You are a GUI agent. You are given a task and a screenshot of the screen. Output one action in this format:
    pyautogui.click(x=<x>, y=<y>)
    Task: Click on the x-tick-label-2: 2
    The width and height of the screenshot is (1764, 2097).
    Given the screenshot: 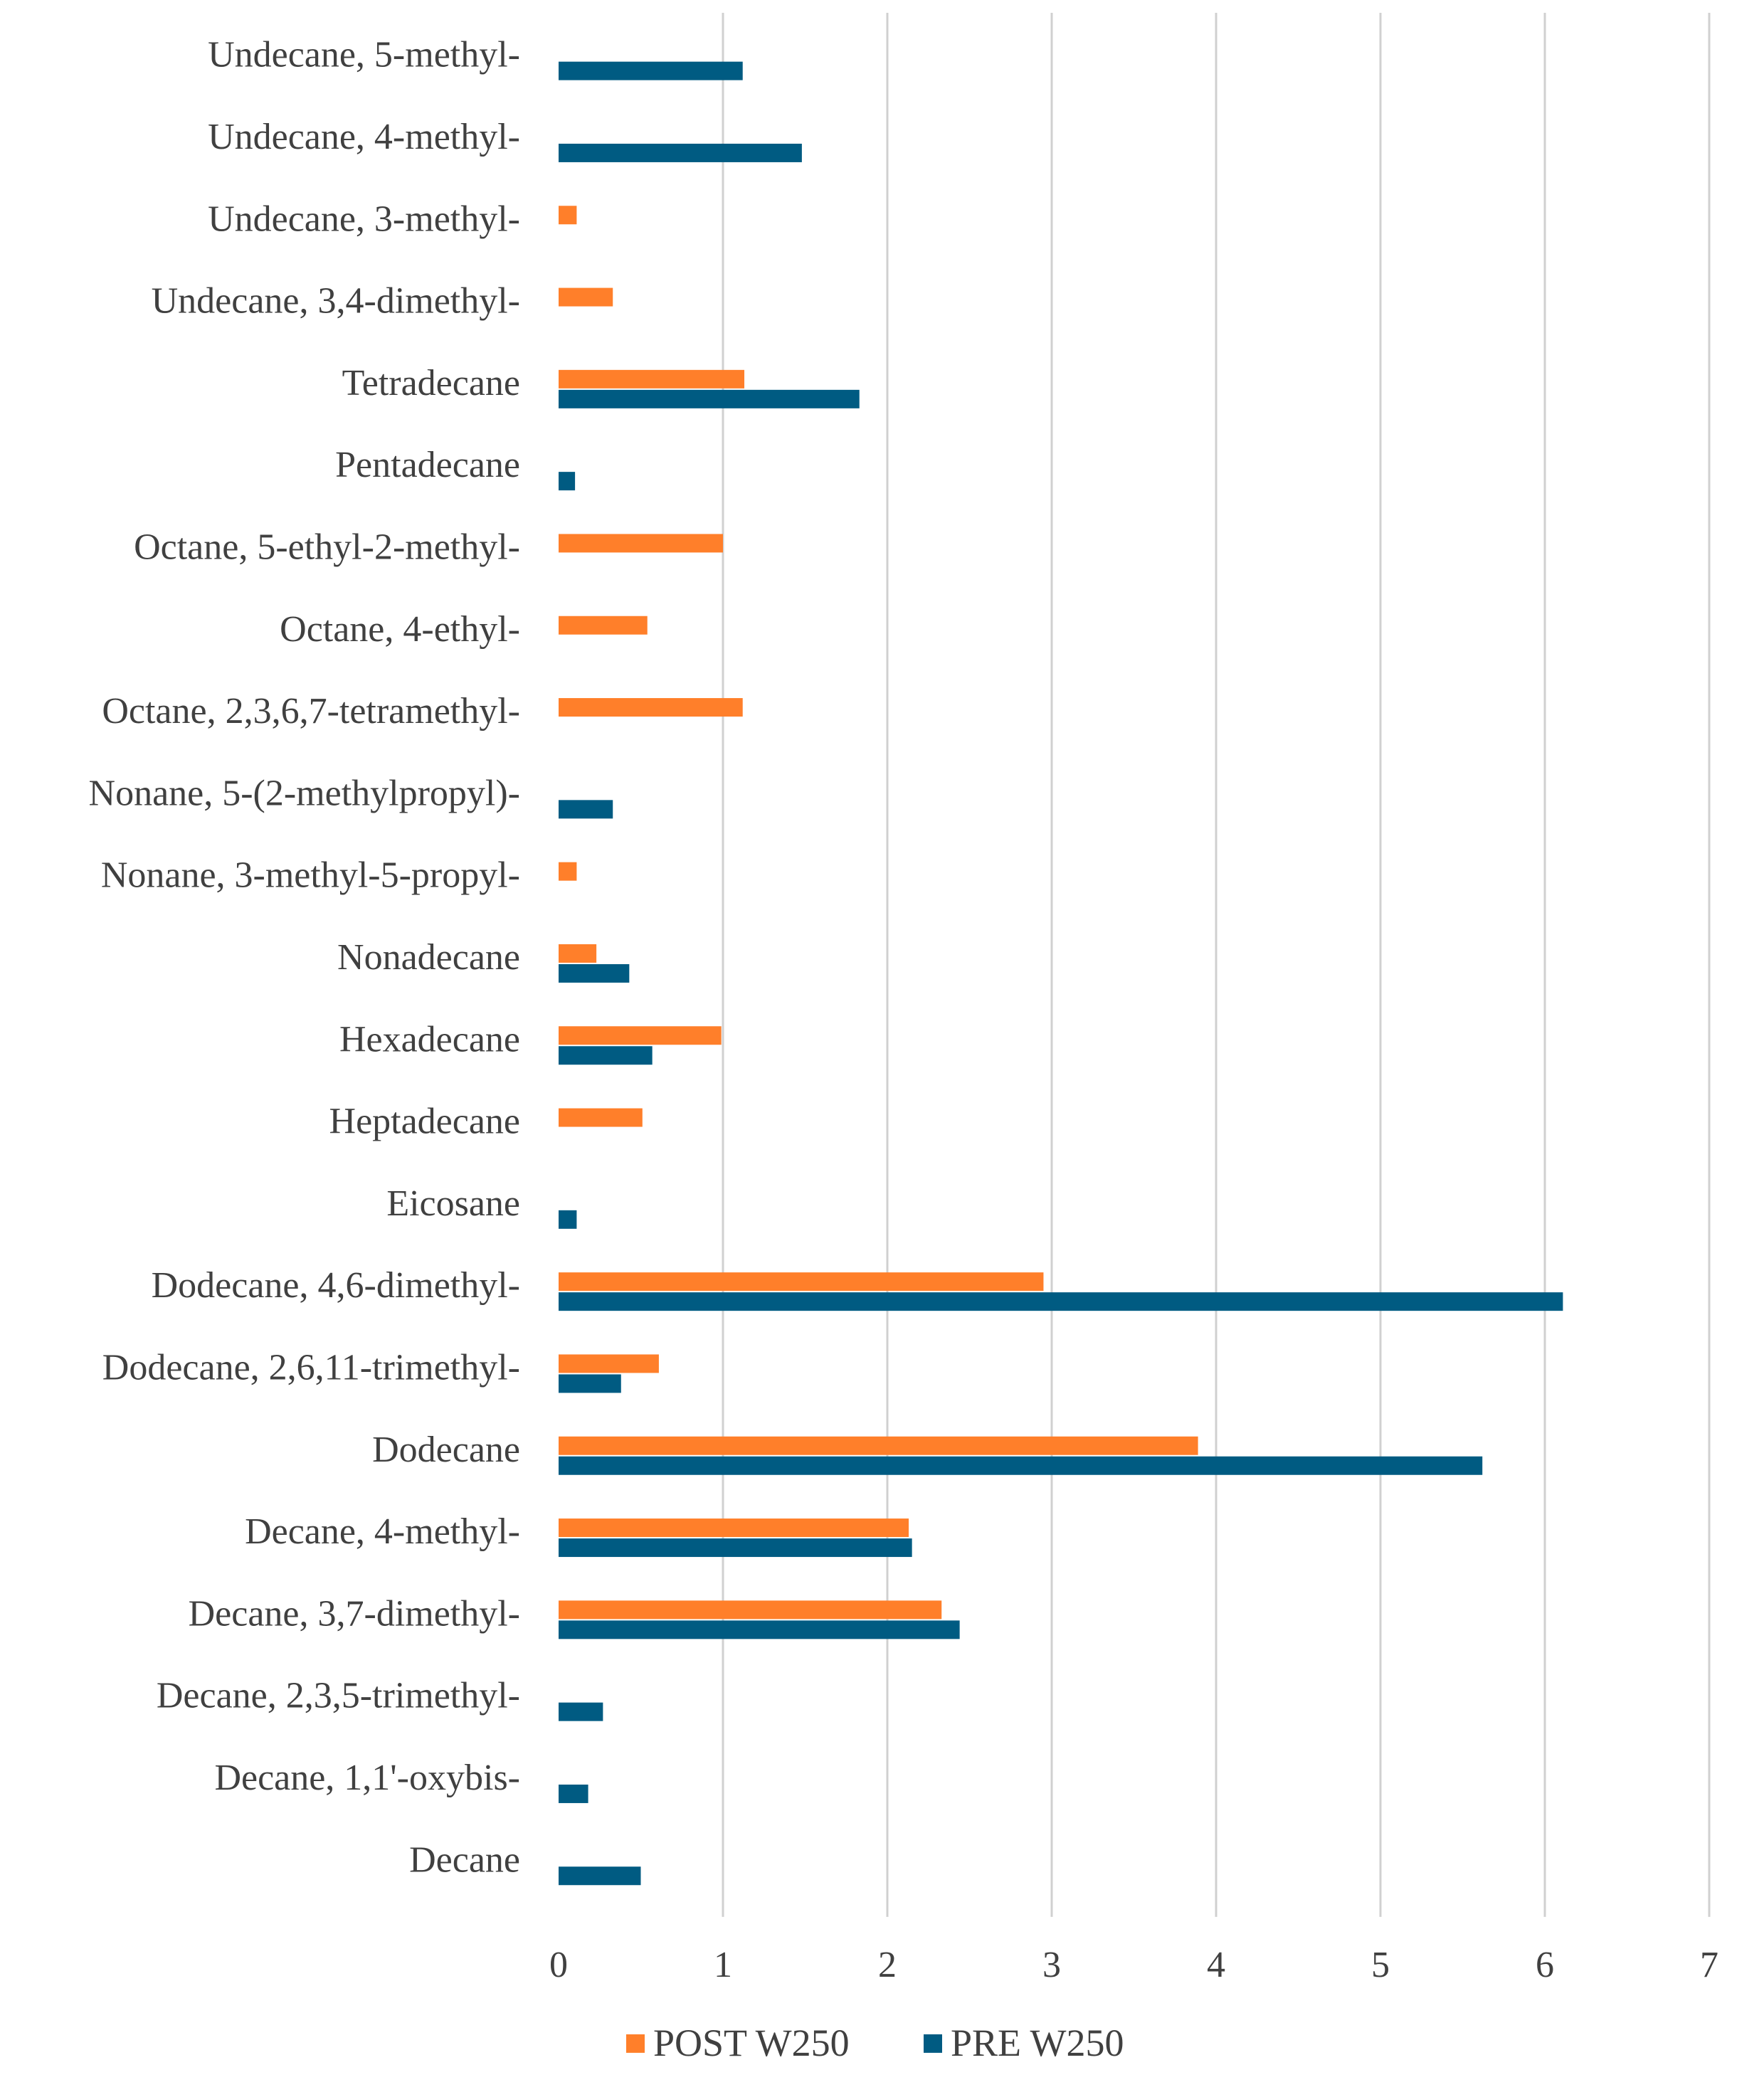 What is the action you would take?
    pyautogui.click(x=887, y=1965)
    